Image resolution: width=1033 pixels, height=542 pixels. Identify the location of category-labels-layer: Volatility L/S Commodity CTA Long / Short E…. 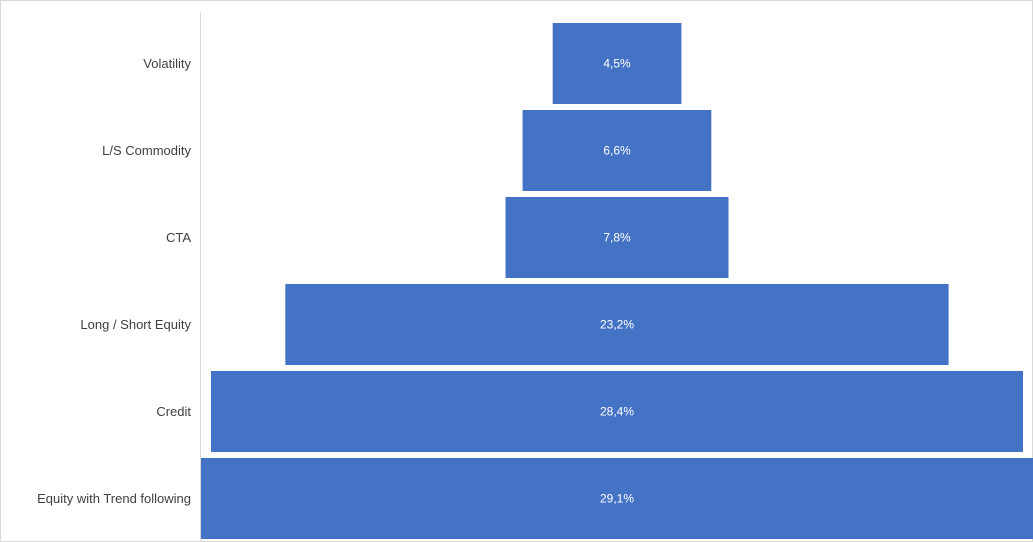
(114, 281).